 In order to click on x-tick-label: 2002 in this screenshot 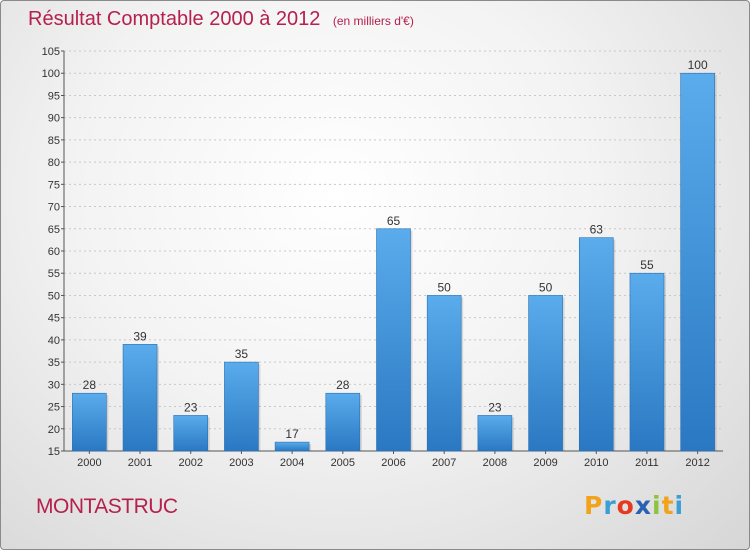, I will do `click(190, 463)`.